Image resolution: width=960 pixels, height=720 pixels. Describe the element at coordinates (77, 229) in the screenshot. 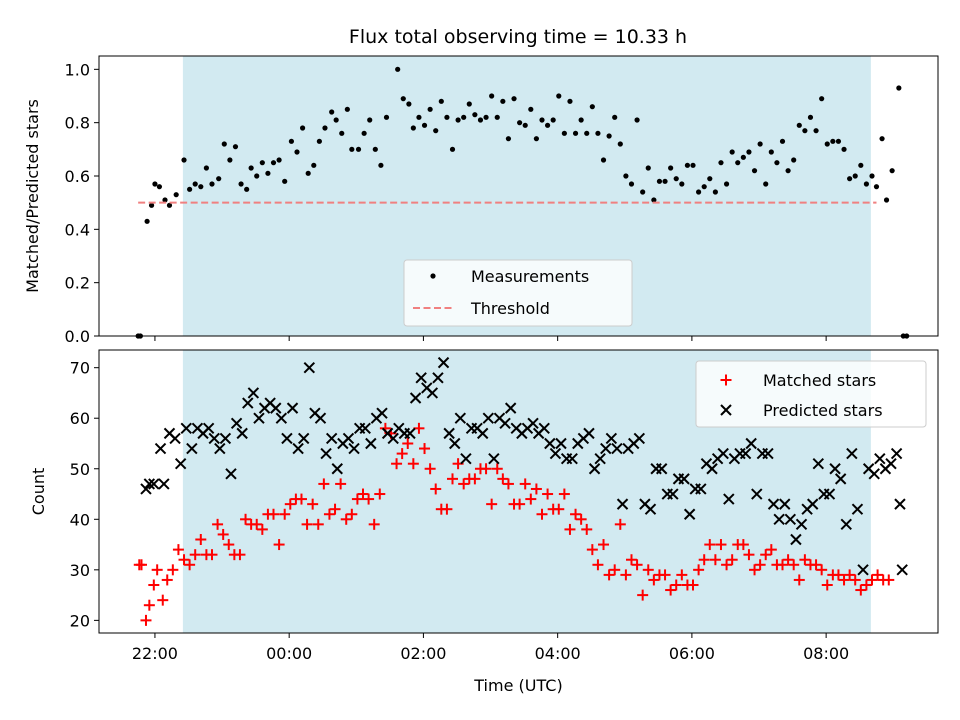

I see `y-tick-label: 0.4` at that location.